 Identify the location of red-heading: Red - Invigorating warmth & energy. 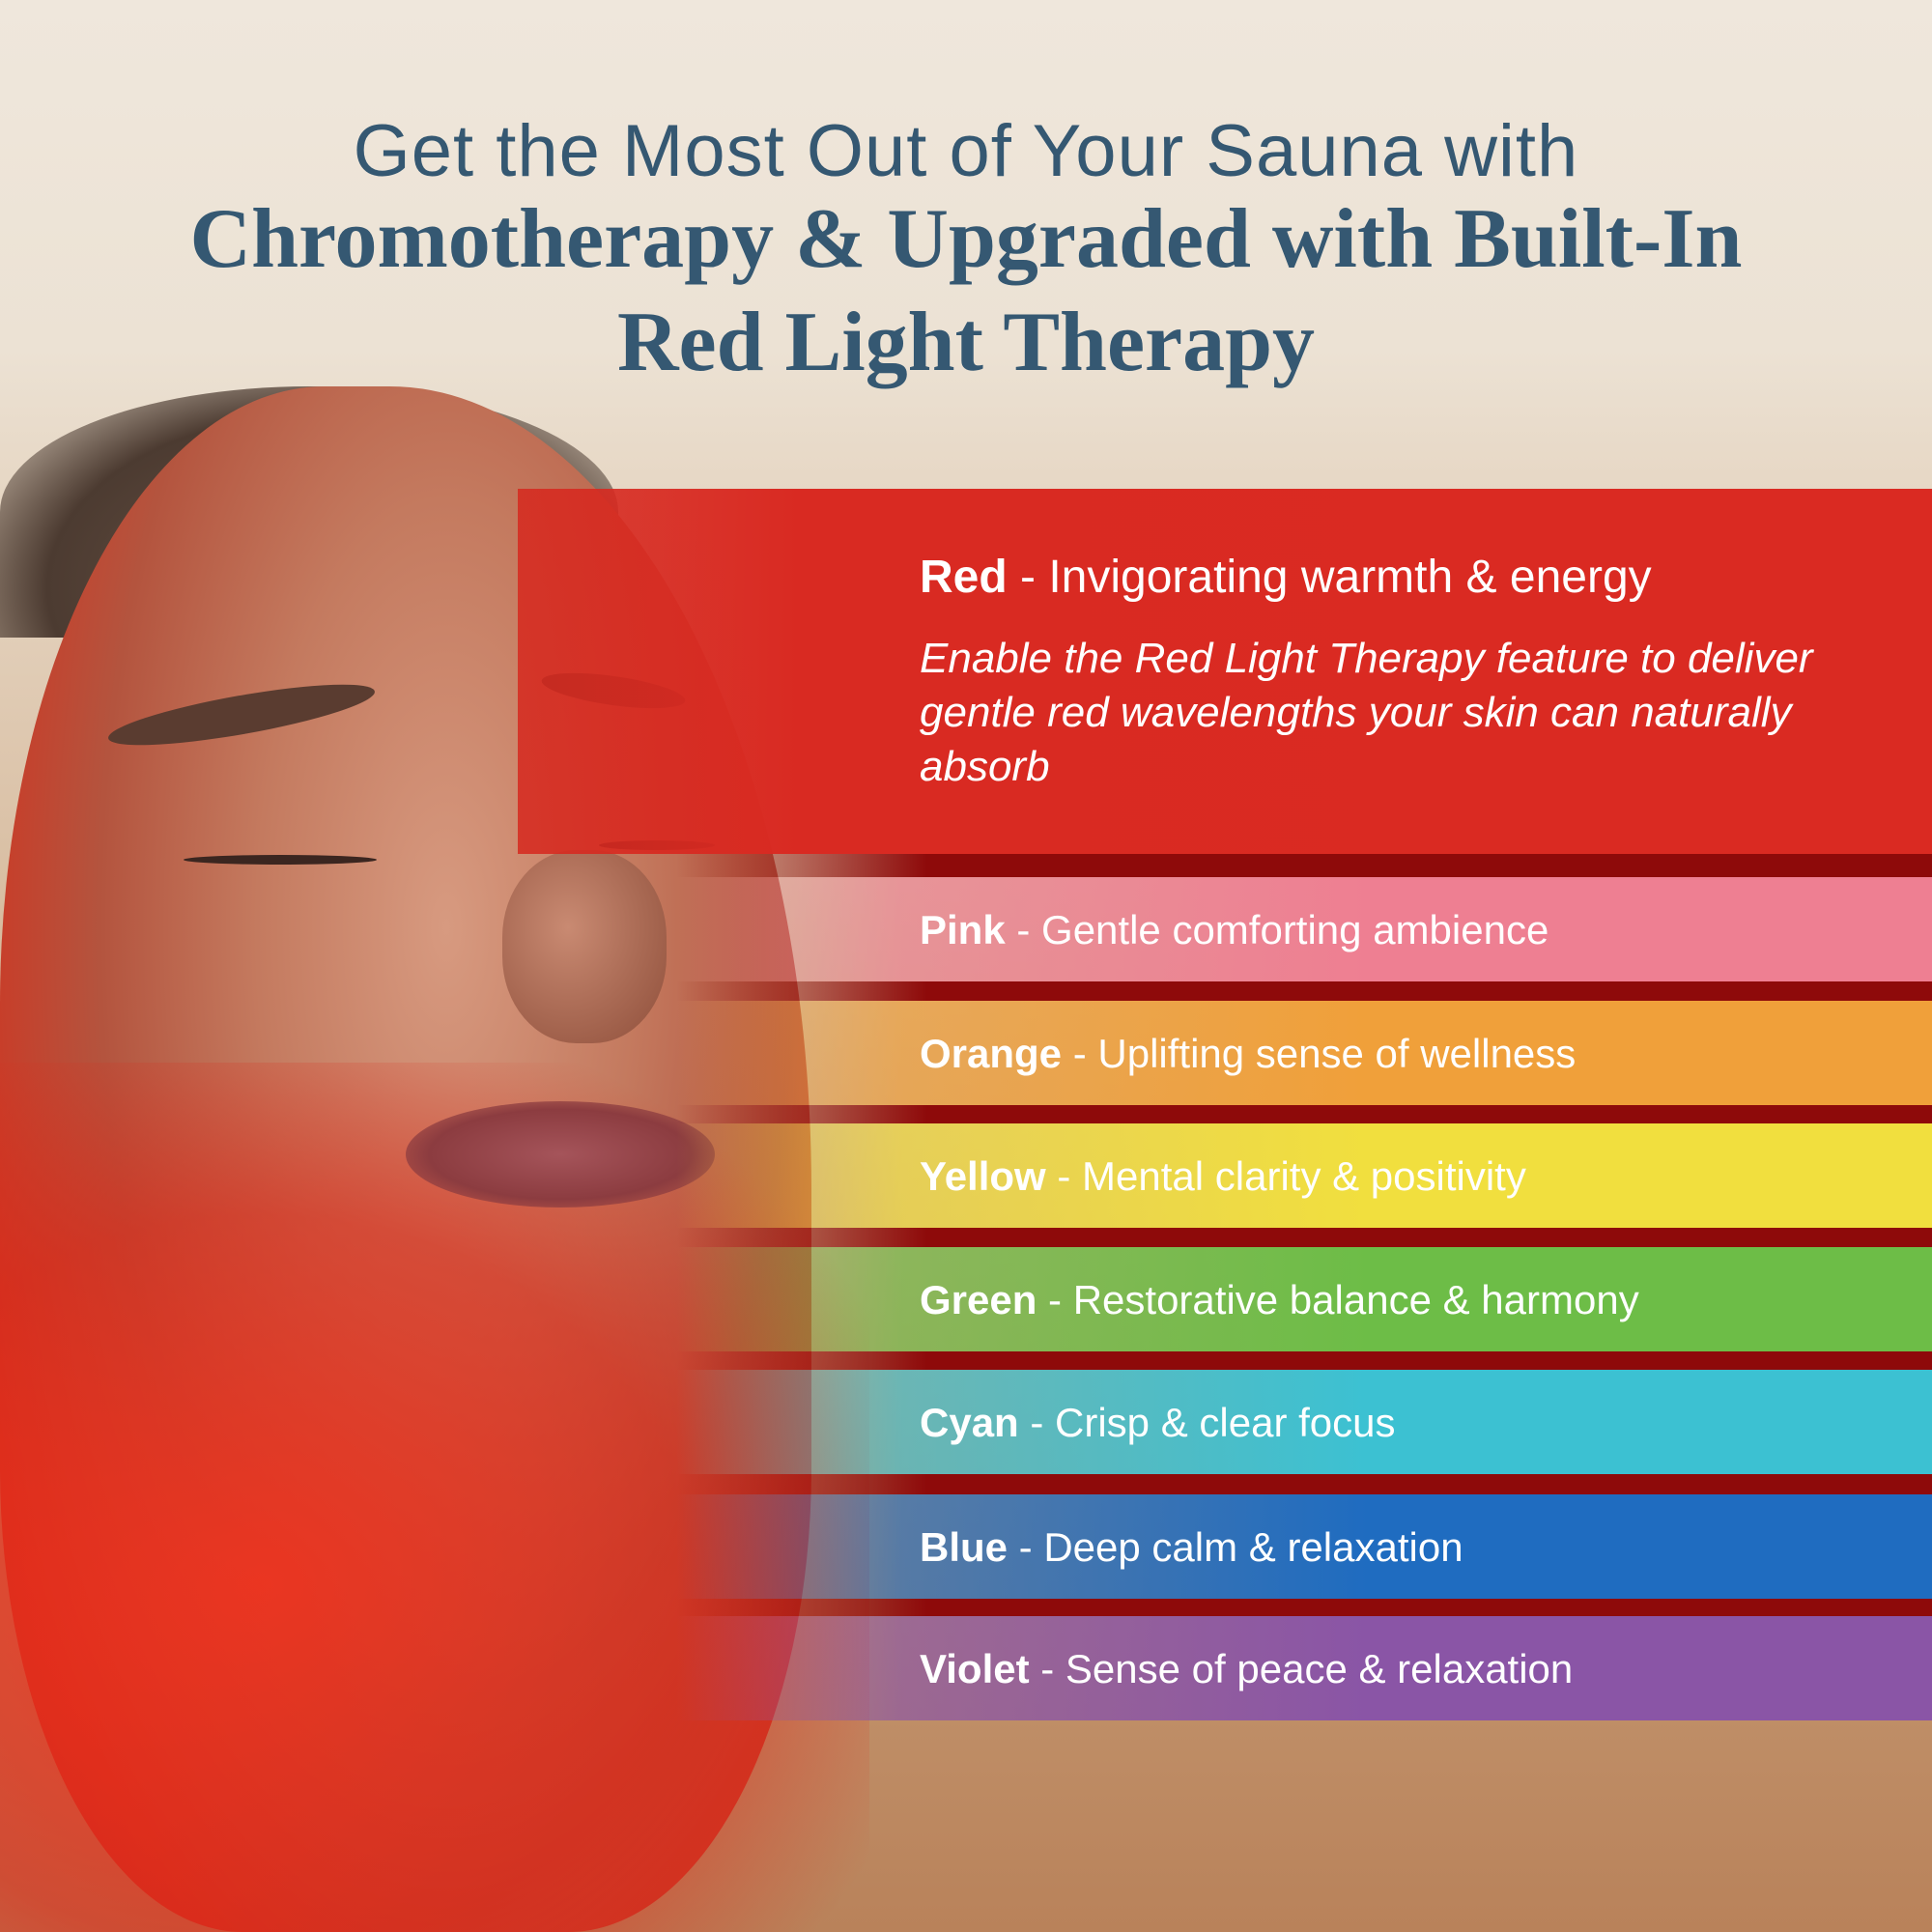
(1286, 578).